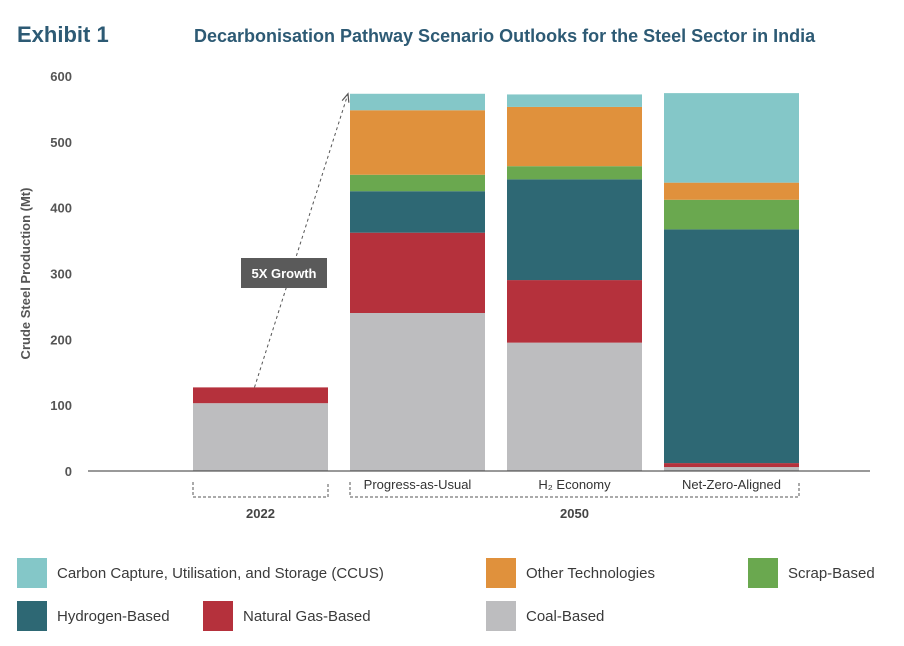  Describe the element at coordinates (501, 616) in the screenshot. I see `legend-swatch-coal` at that location.